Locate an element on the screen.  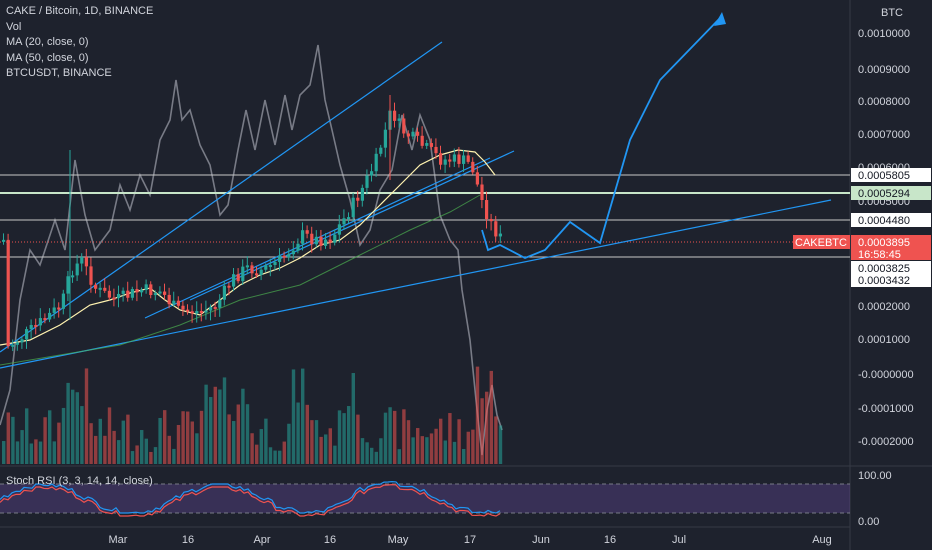
ma20-indicator-label: MA (20, close, 0) is located at coordinates (47, 42).